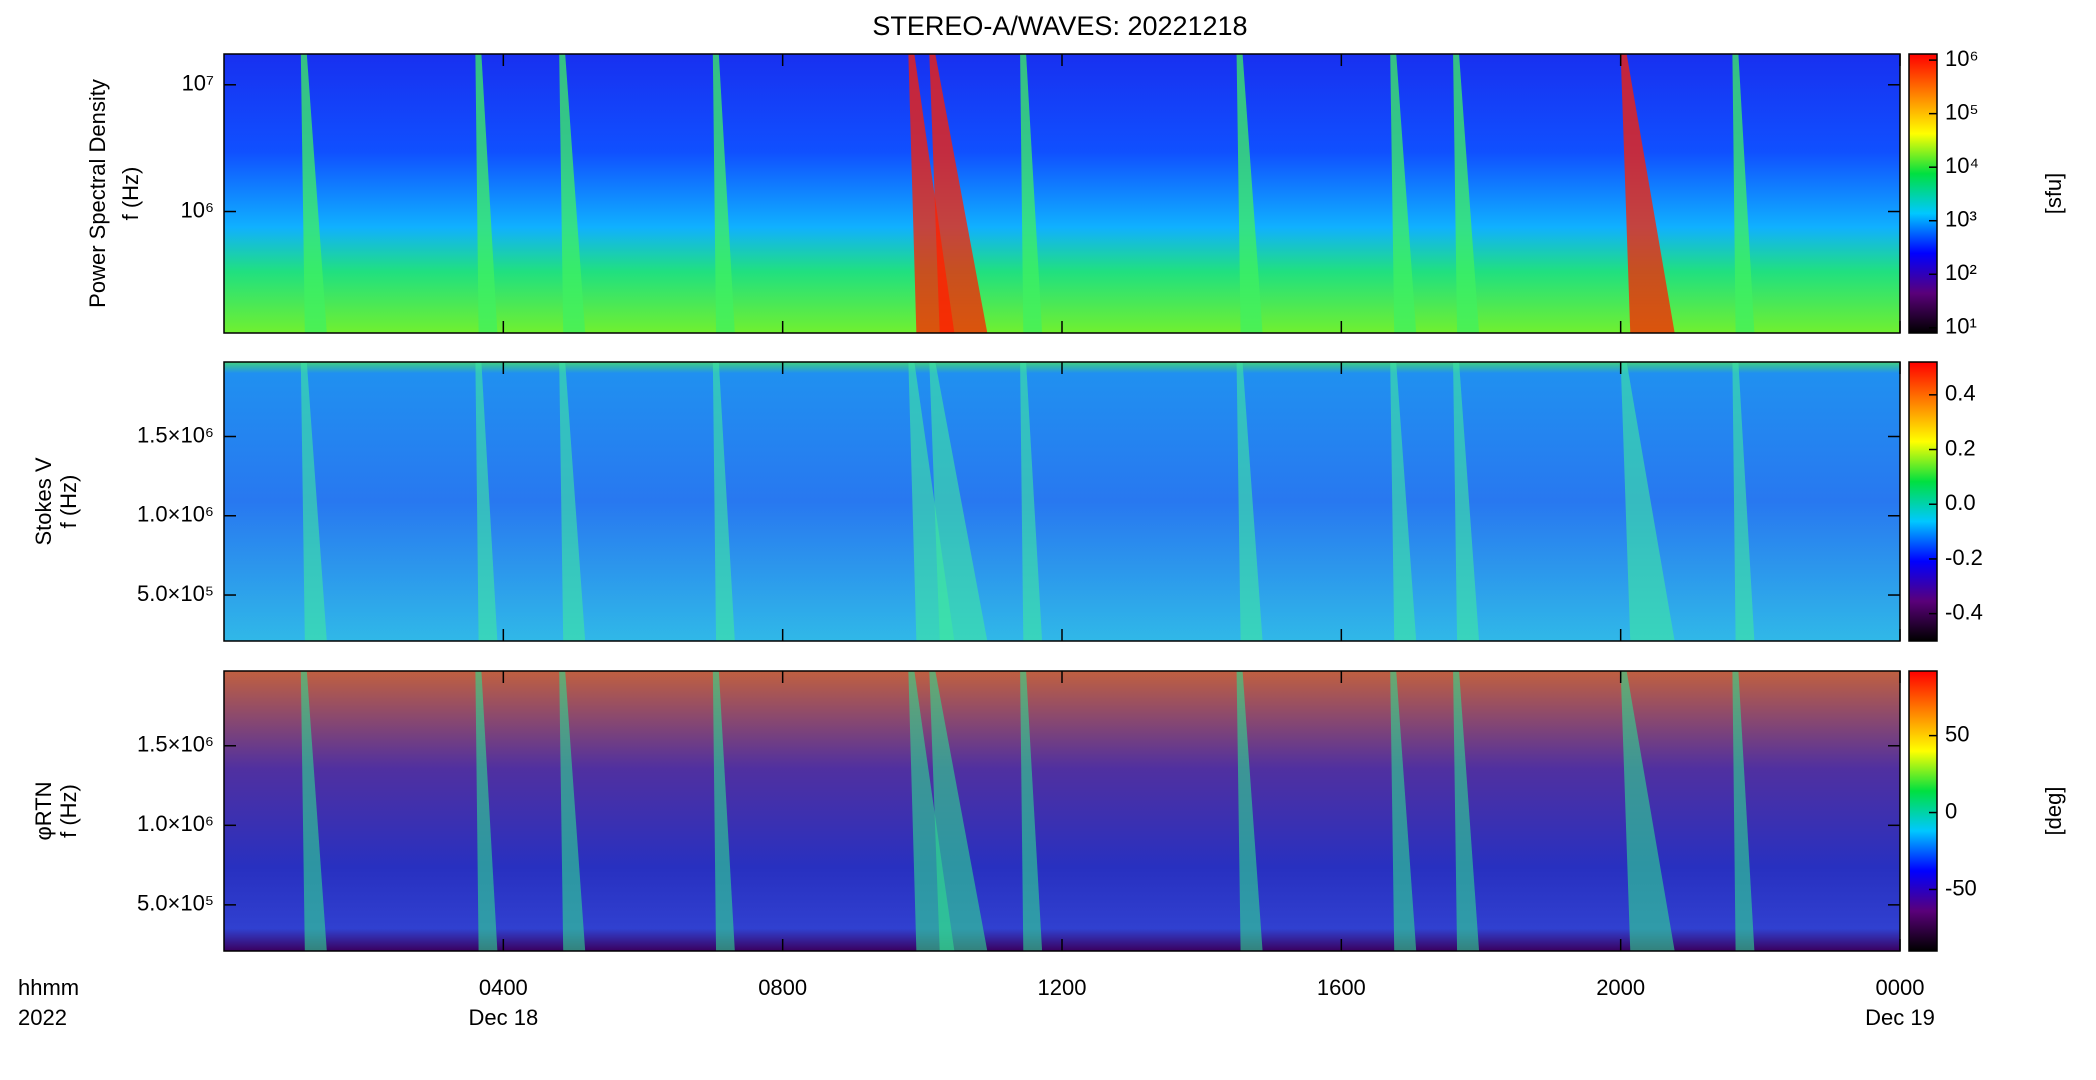 The height and width of the screenshot is (1080, 2096). What do you see at coordinates (48, 987) in the screenshot?
I see `x-axis-label: hhmm` at bounding box center [48, 987].